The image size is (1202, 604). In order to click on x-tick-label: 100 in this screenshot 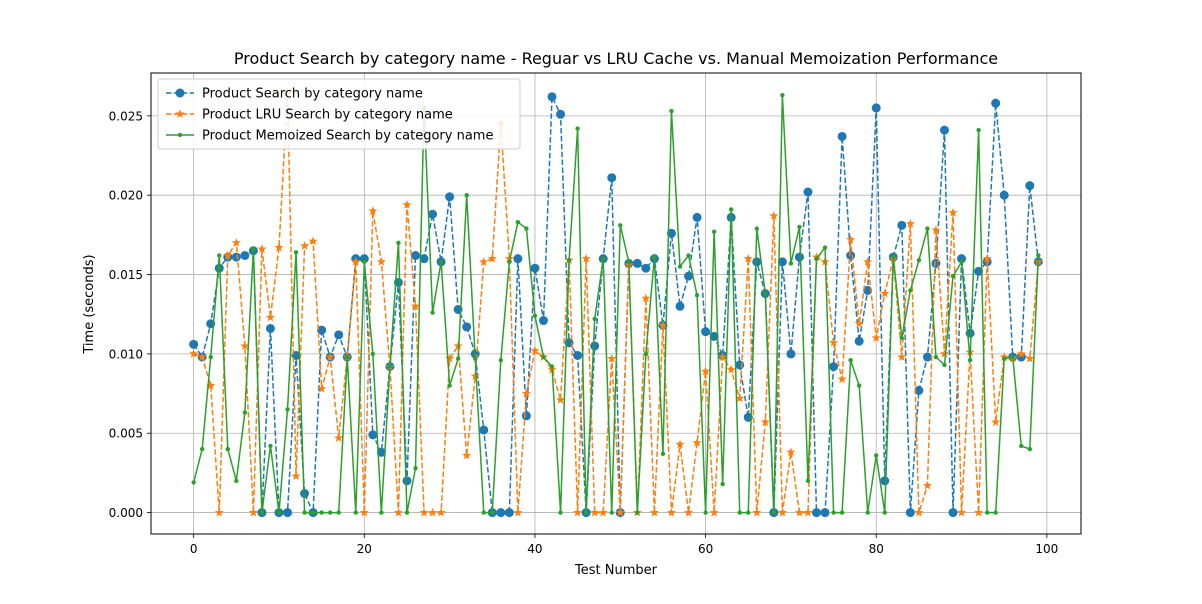, I will do `click(1046, 549)`.